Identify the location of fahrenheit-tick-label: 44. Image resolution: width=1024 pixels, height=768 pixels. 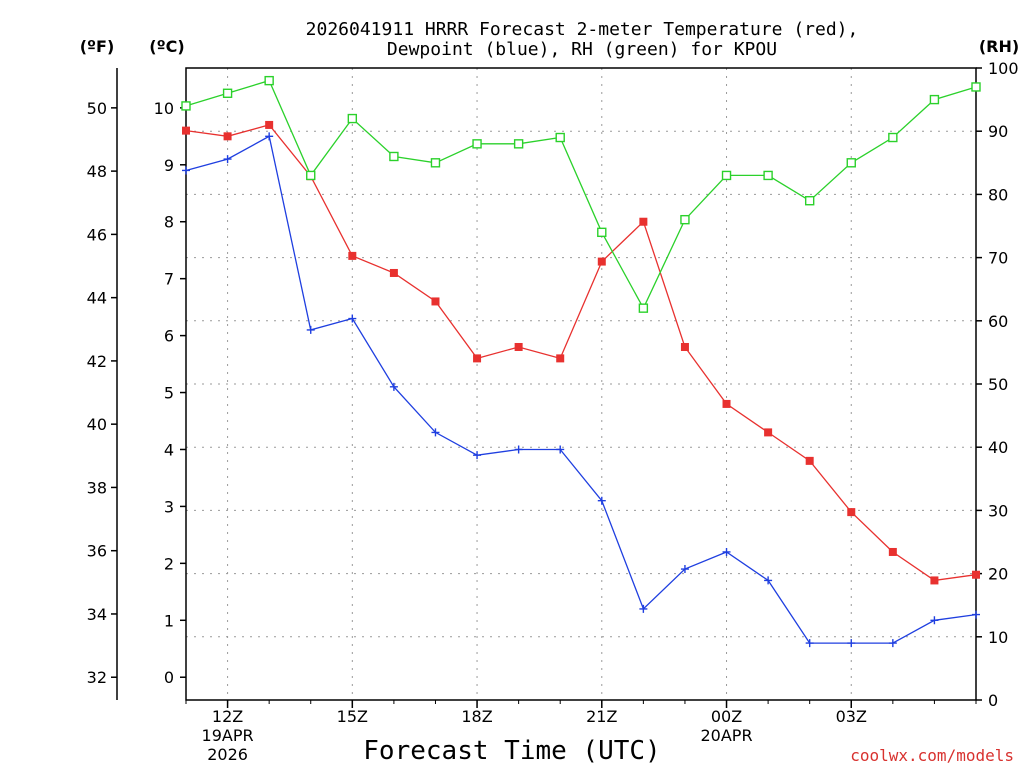
(97, 298).